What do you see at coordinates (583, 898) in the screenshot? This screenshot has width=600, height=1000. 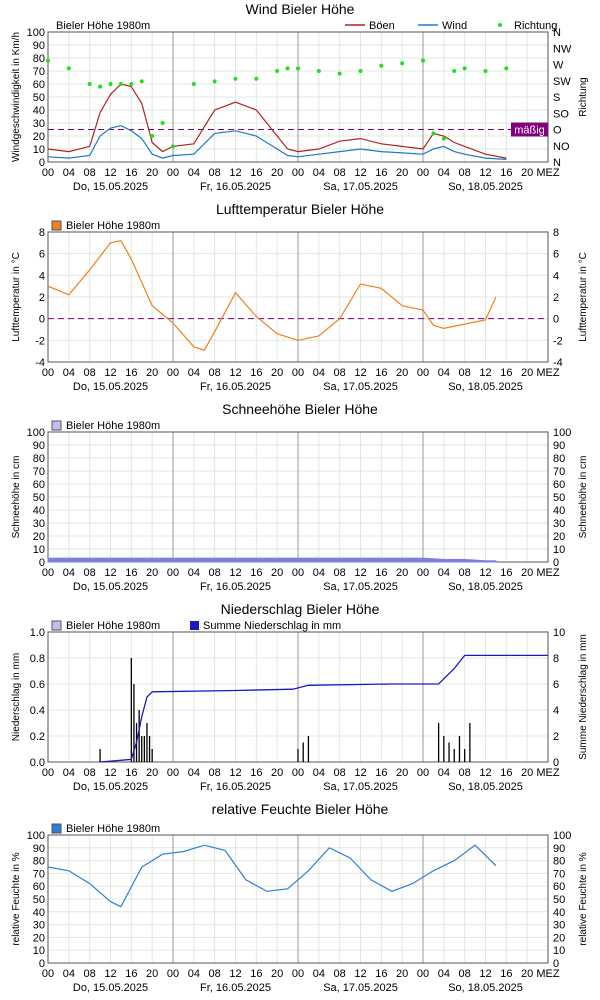 I see `y-axis-label-right: relative Feuchte in %` at bounding box center [583, 898].